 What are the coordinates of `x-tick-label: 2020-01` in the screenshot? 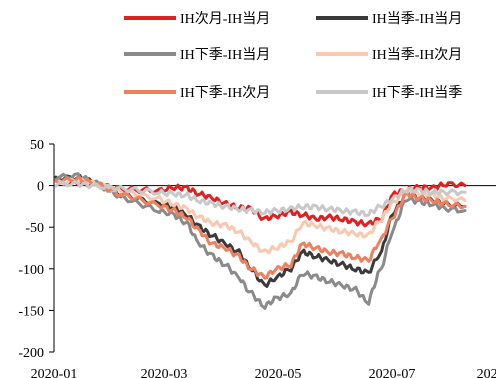 It's located at (54, 372).